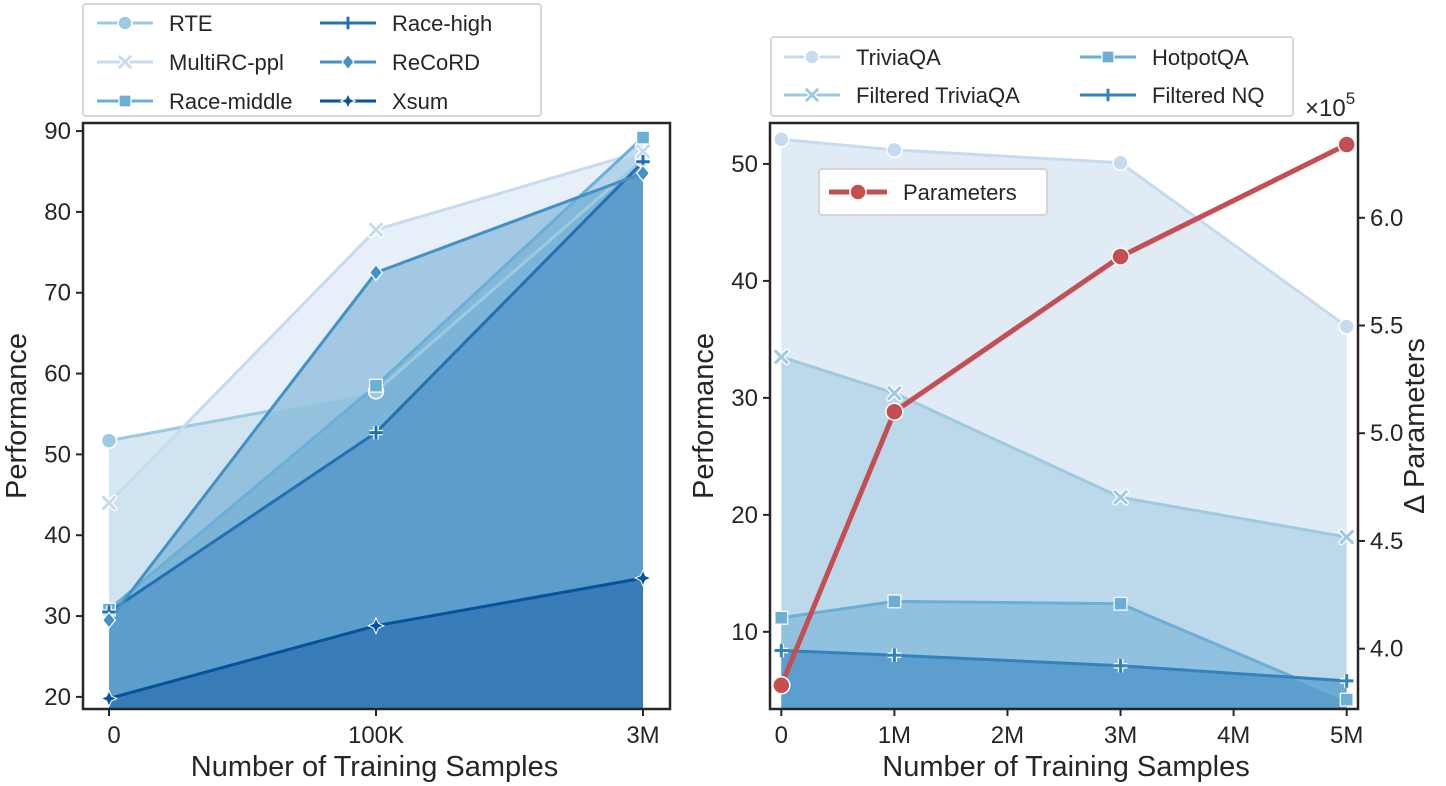  Describe the element at coordinates (643, 151) in the screenshot. I see `left-marker-multirc-ppl-2-stroke` at that location.